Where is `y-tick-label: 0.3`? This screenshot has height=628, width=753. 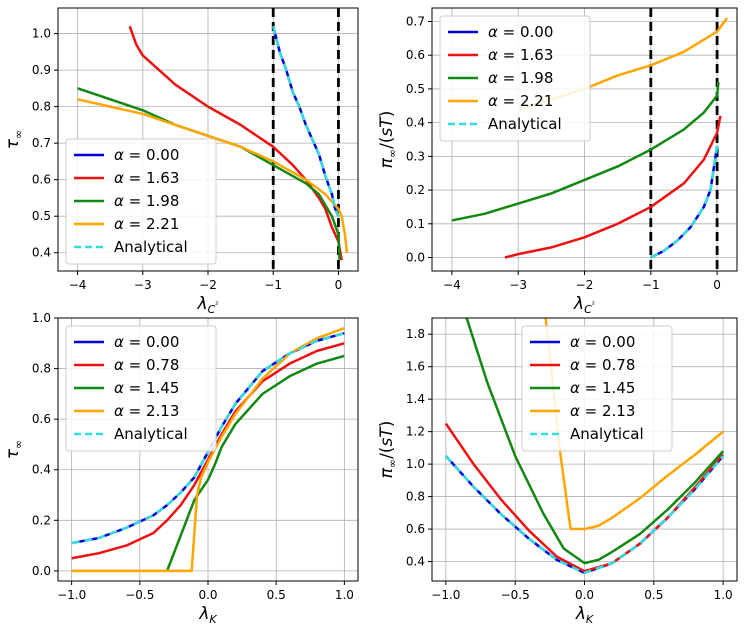 y-tick-label: 0.3 is located at coordinates (415, 156).